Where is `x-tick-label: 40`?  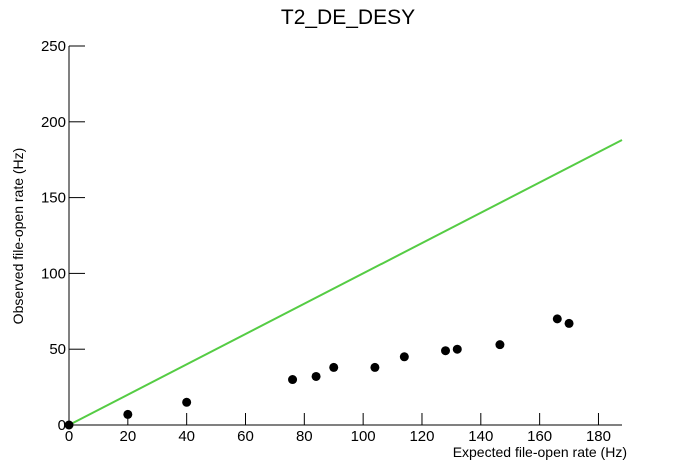 x-tick-label: 40 is located at coordinates (186, 436).